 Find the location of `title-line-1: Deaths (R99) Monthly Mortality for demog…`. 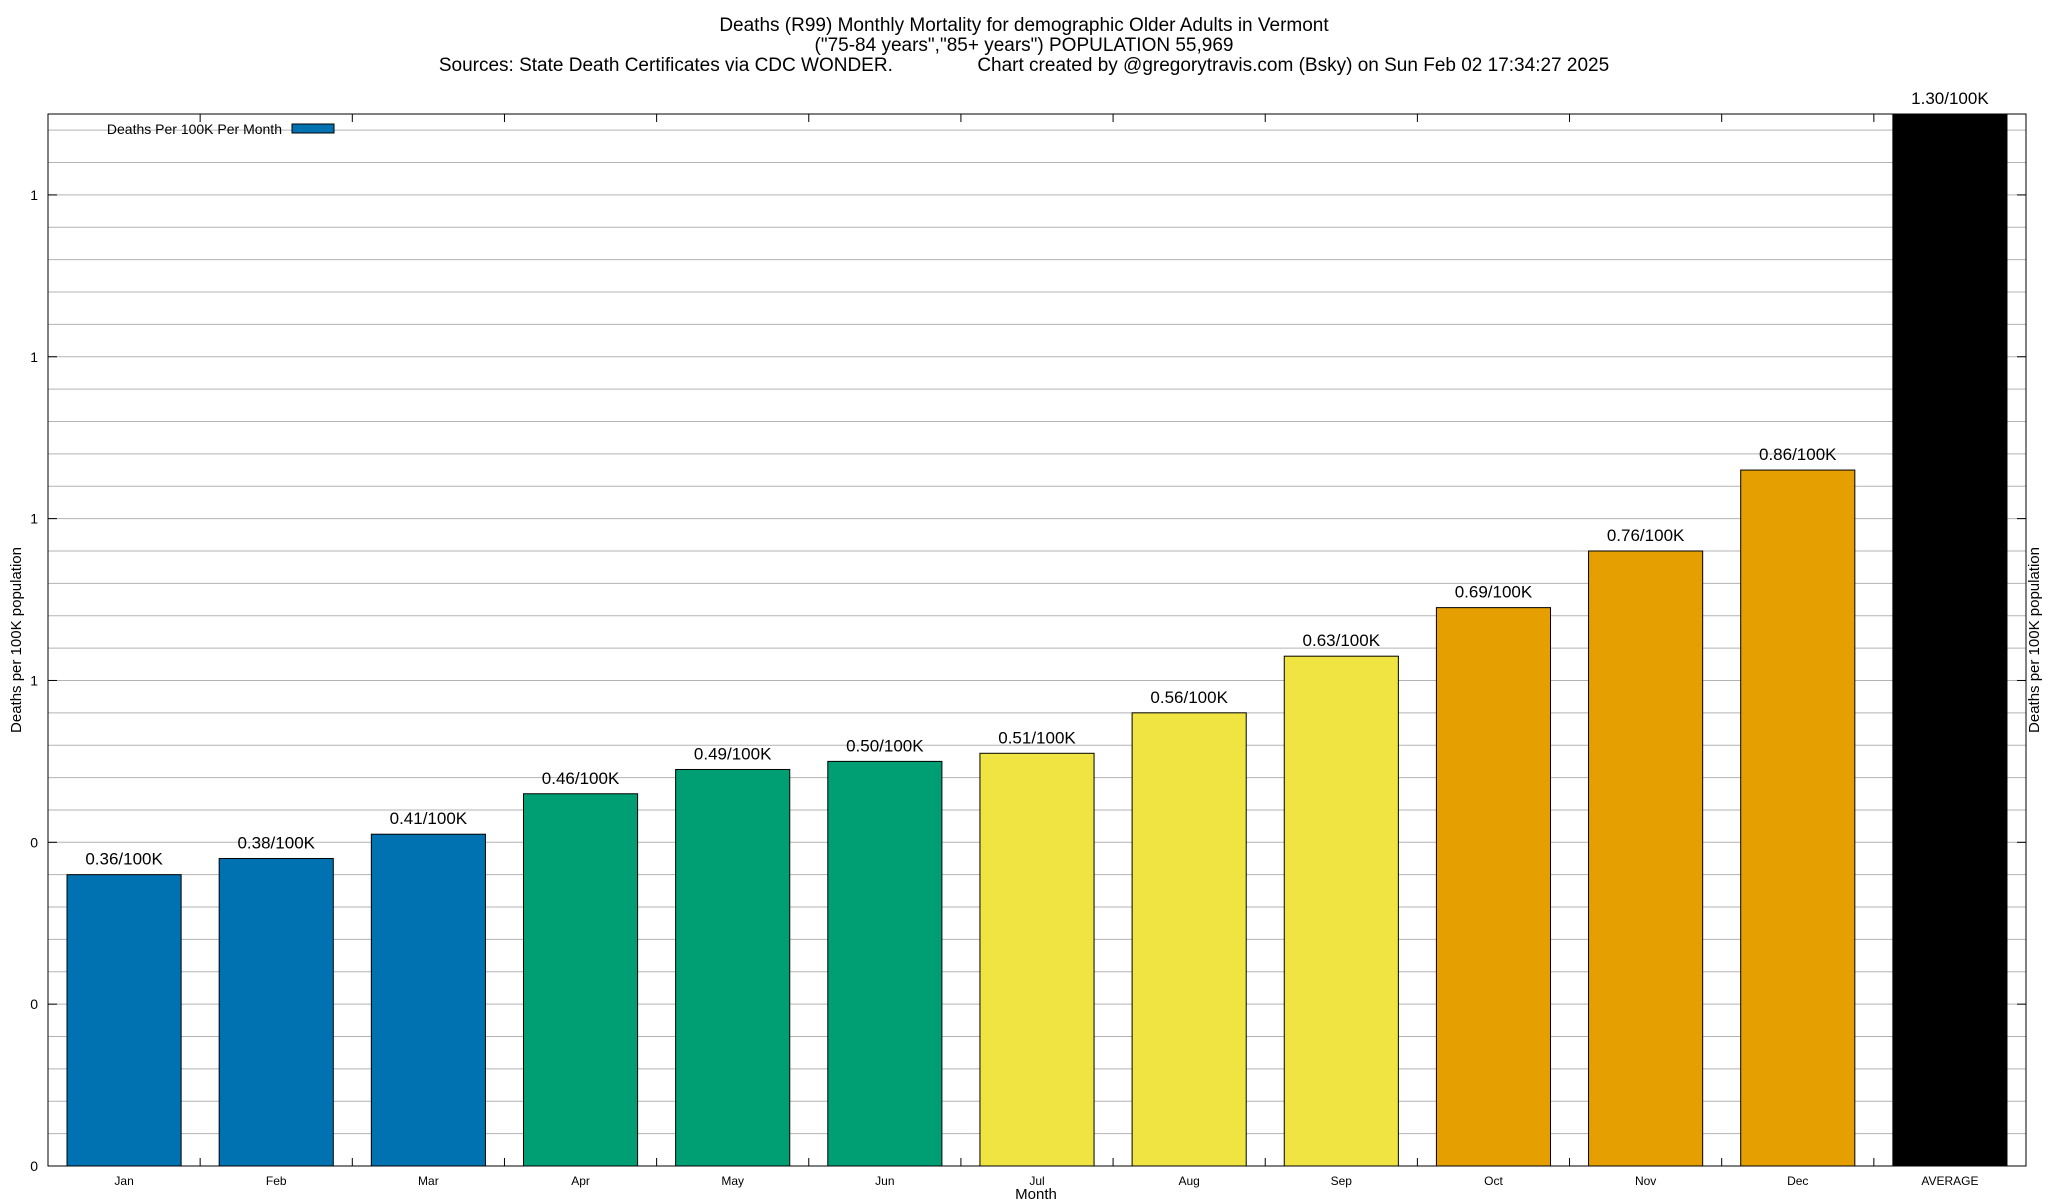

title-line-1: Deaths (R99) Monthly Mortality for demog… is located at coordinates (1024, 25).